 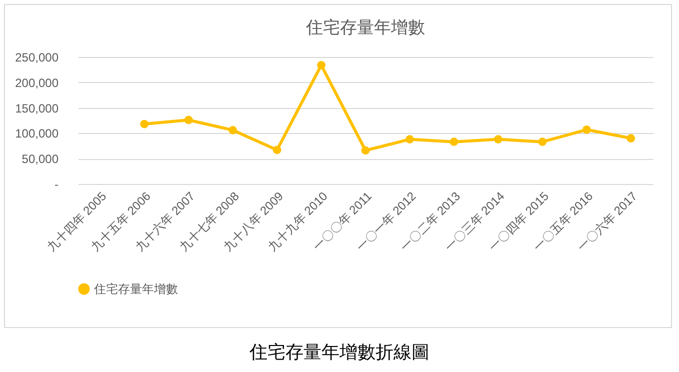 What do you see at coordinates (339, 352) in the screenshot?
I see `text: 住宅存量年增數折線圖` at bounding box center [339, 352].